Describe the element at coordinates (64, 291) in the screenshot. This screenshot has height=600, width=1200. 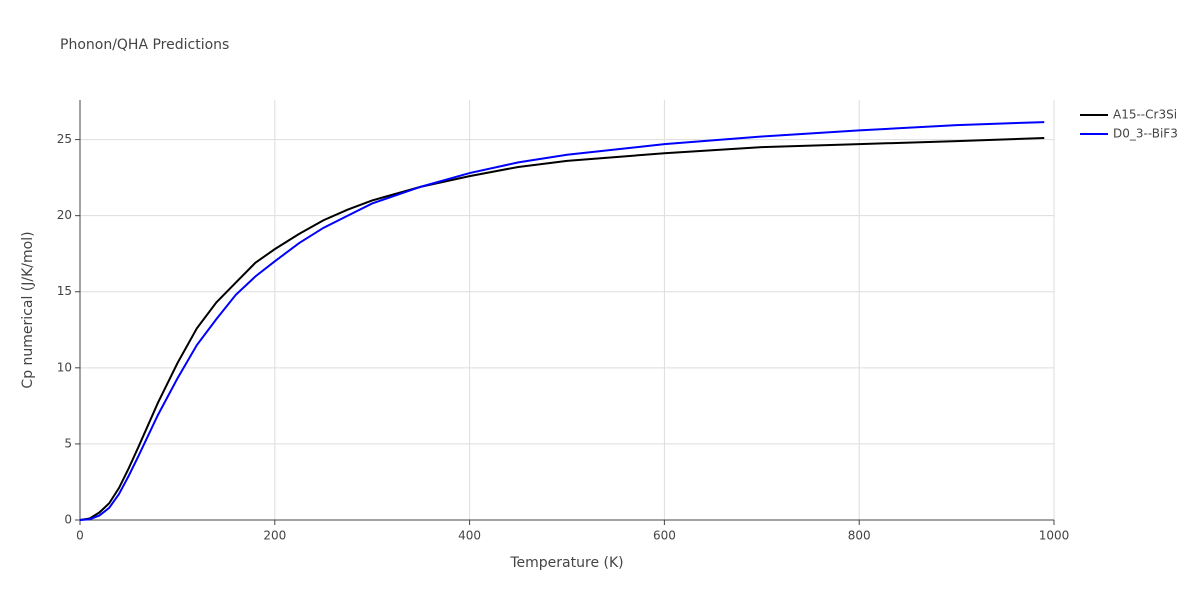
I see `y-tick-label: 15` at that location.